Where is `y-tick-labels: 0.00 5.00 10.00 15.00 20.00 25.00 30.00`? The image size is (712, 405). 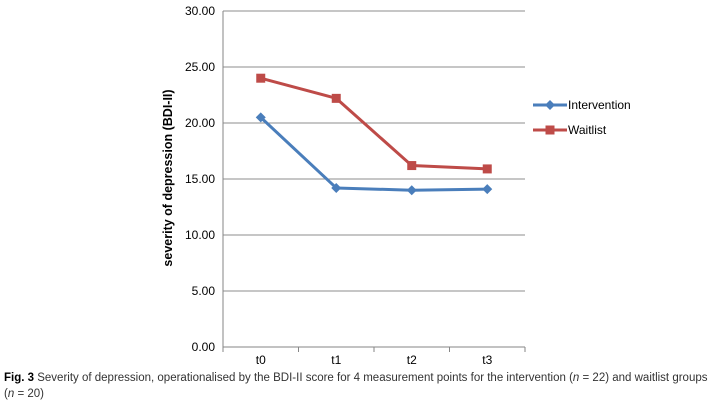 y-tick-labels: 0.00 5.00 10.00 15.00 20.00 25.00 30.00 is located at coordinates (200, 179).